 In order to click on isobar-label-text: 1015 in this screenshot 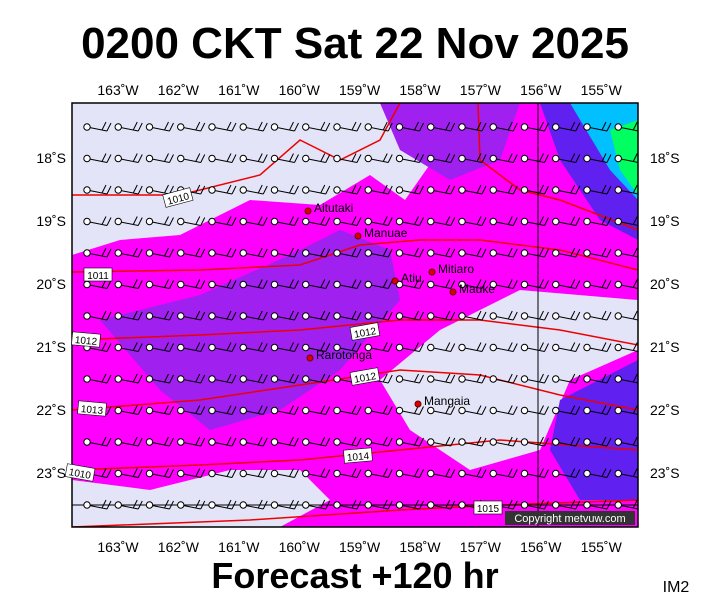, I will do `click(488, 509)`.